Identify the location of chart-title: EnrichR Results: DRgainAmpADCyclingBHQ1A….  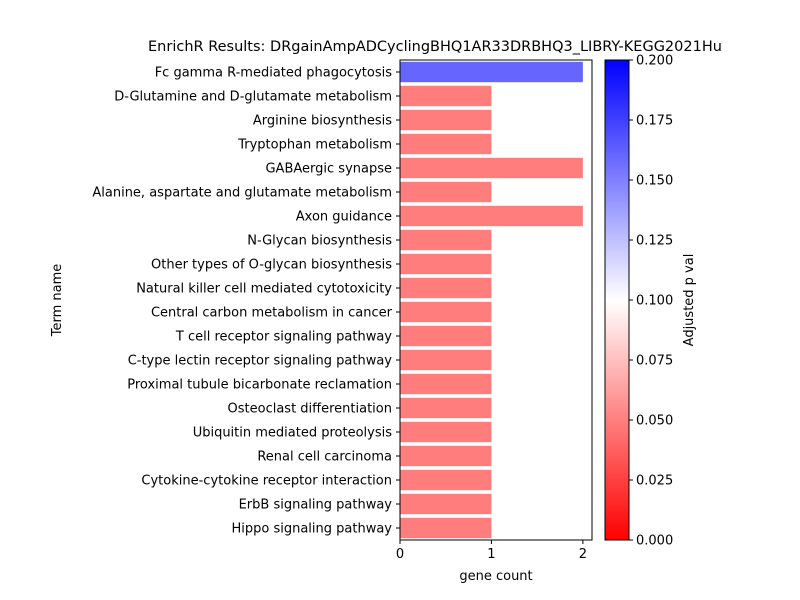
(435, 47).